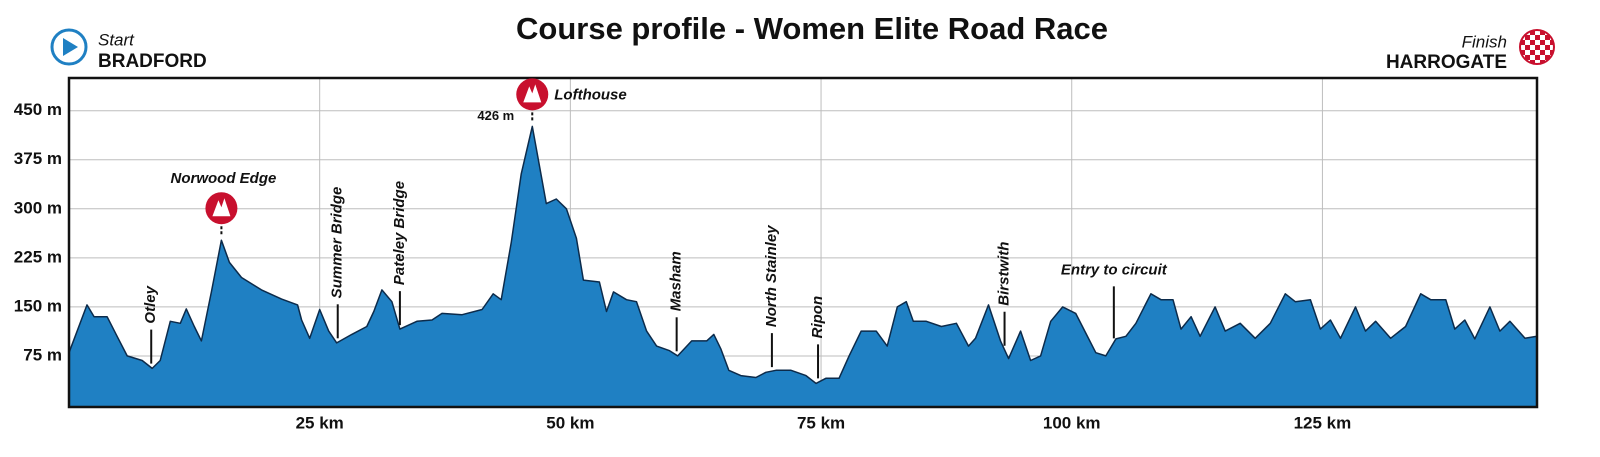  Describe the element at coordinates (771, 276) in the screenshot. I see `place-label: North Stainley` at that location.